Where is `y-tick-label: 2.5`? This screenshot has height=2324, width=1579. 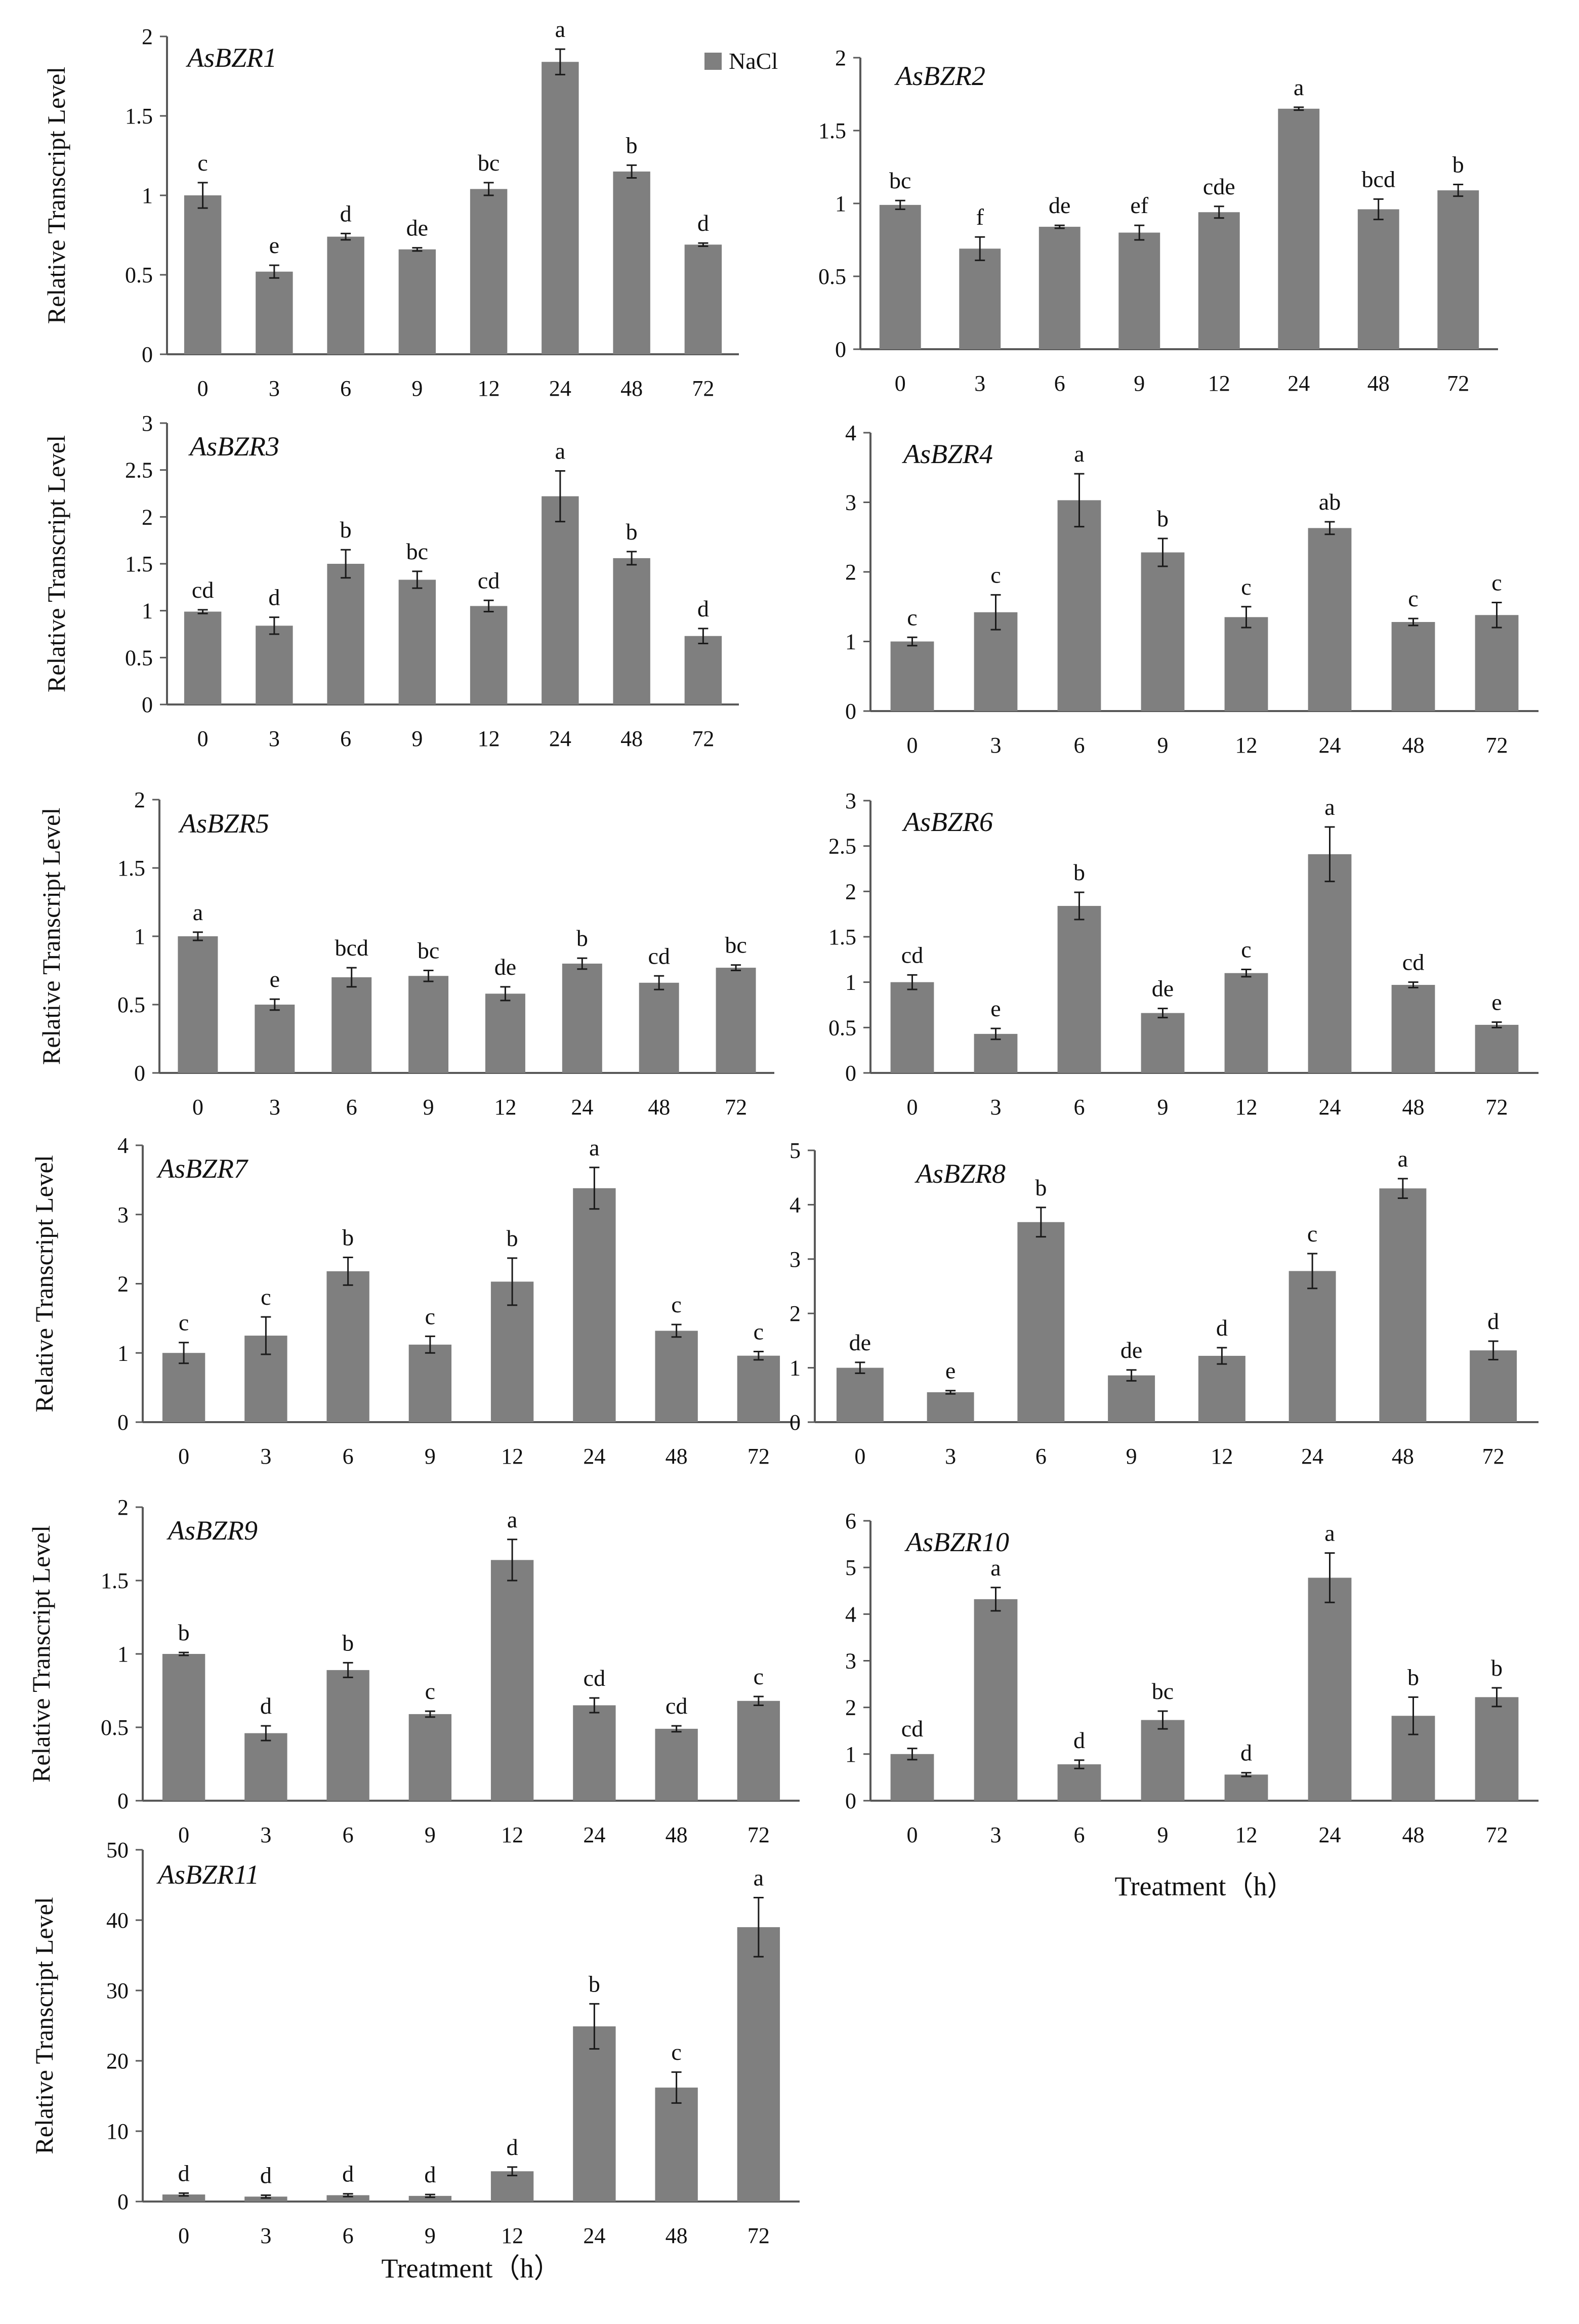
y-tick-label: 2.5 is located at coordinates (842, 846).